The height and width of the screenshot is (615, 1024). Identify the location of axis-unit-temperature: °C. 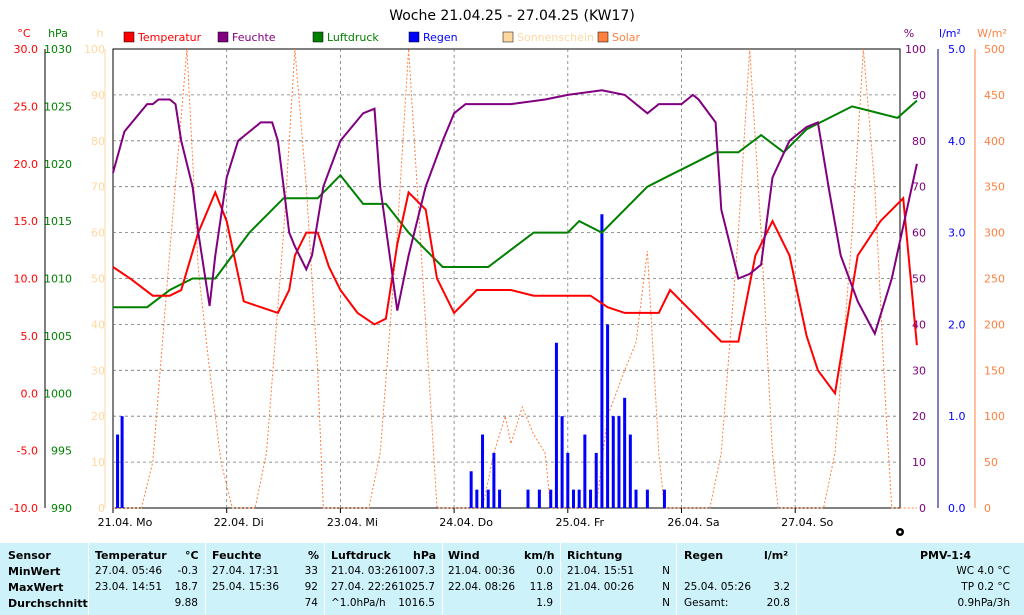
(24, 33).